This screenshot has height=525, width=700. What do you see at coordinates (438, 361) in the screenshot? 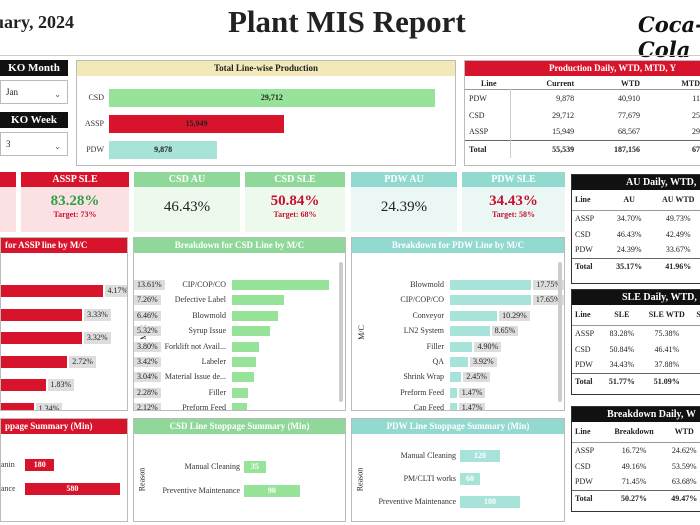
I see `pdw-breakdown-row-label: QA` at bounding box center [438, 361].